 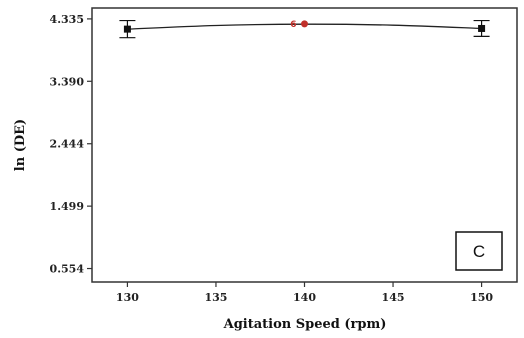 What do you see at coordinates (215, 297) in the screenshot?
I see `x-tick-label-1: 135` at bounding box center [215, 297].